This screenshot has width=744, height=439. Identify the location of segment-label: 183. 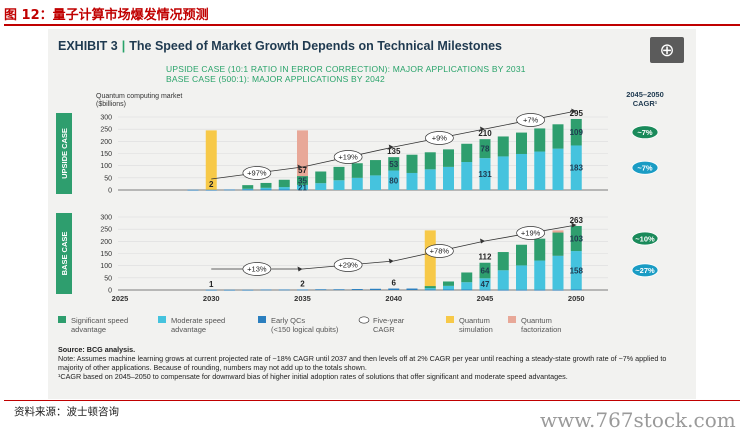
(577, 168).